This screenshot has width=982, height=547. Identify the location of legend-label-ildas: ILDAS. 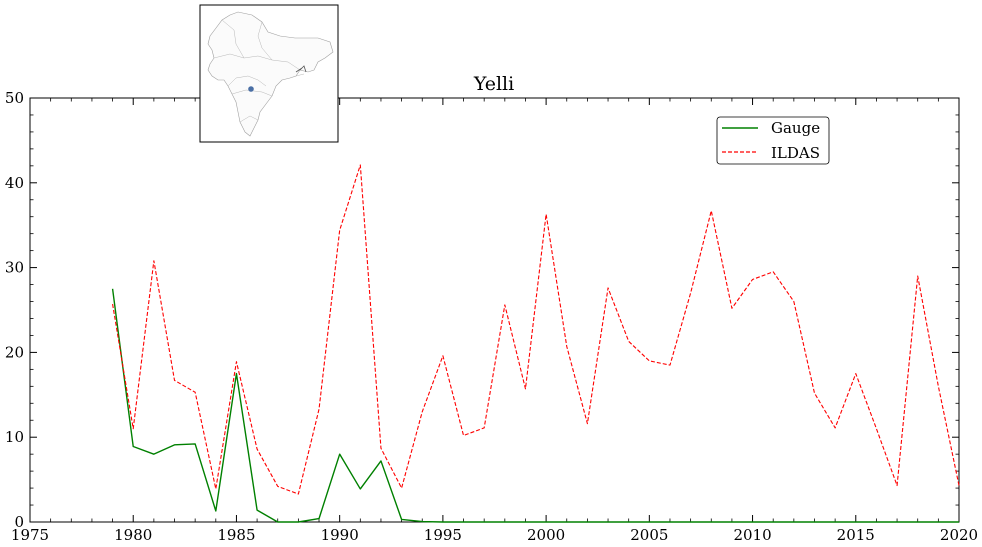
(795, 153).